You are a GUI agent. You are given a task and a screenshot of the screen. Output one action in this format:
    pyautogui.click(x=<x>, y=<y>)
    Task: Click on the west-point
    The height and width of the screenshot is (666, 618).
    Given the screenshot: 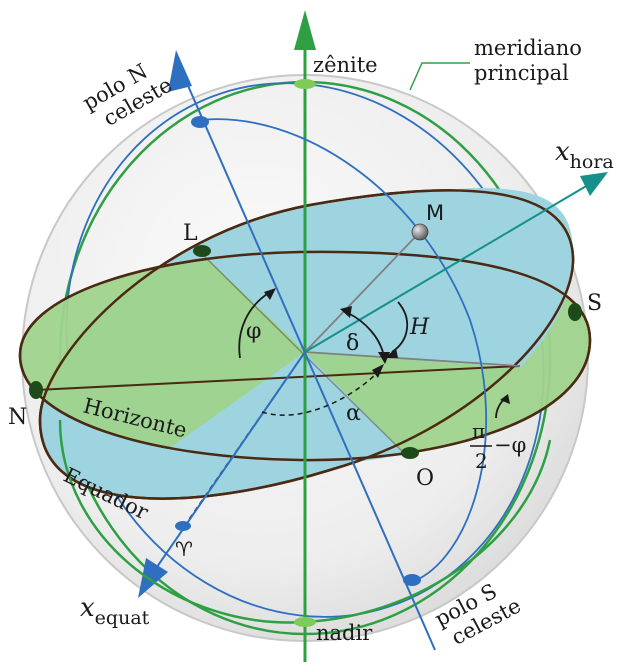 What is the action you would take?
    pyautogui.click(x=410, y=453)
    